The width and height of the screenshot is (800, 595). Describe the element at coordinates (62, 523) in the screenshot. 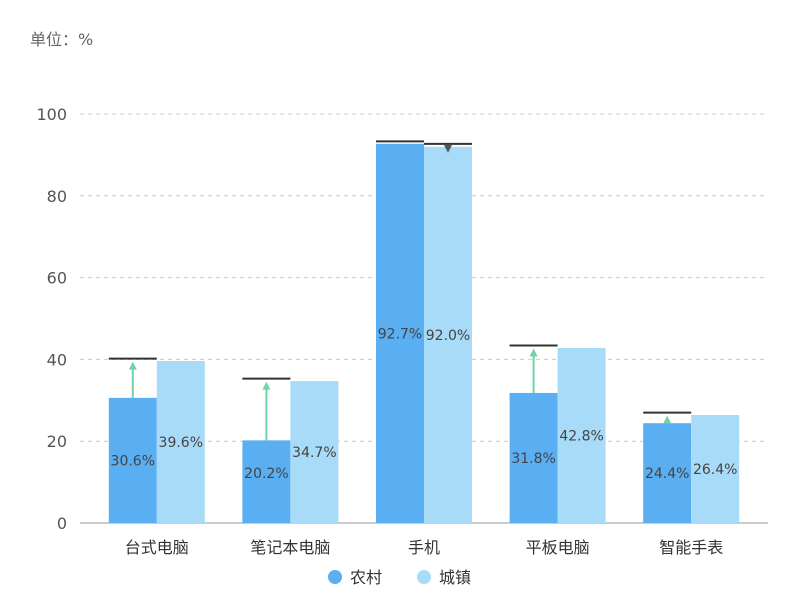

I see `y-tick-label: 0` at that location.